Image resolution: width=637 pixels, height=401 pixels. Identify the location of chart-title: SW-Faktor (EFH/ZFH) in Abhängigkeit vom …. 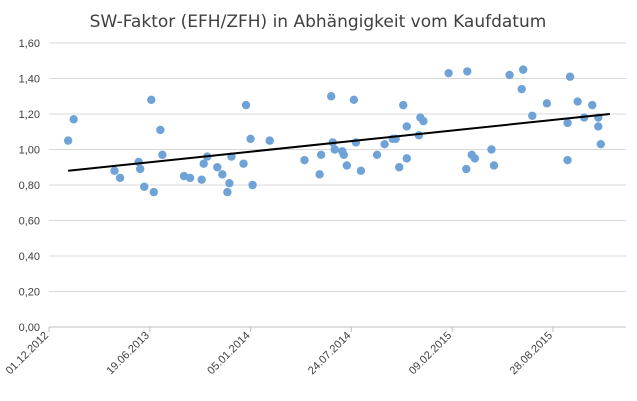
(318, 22).